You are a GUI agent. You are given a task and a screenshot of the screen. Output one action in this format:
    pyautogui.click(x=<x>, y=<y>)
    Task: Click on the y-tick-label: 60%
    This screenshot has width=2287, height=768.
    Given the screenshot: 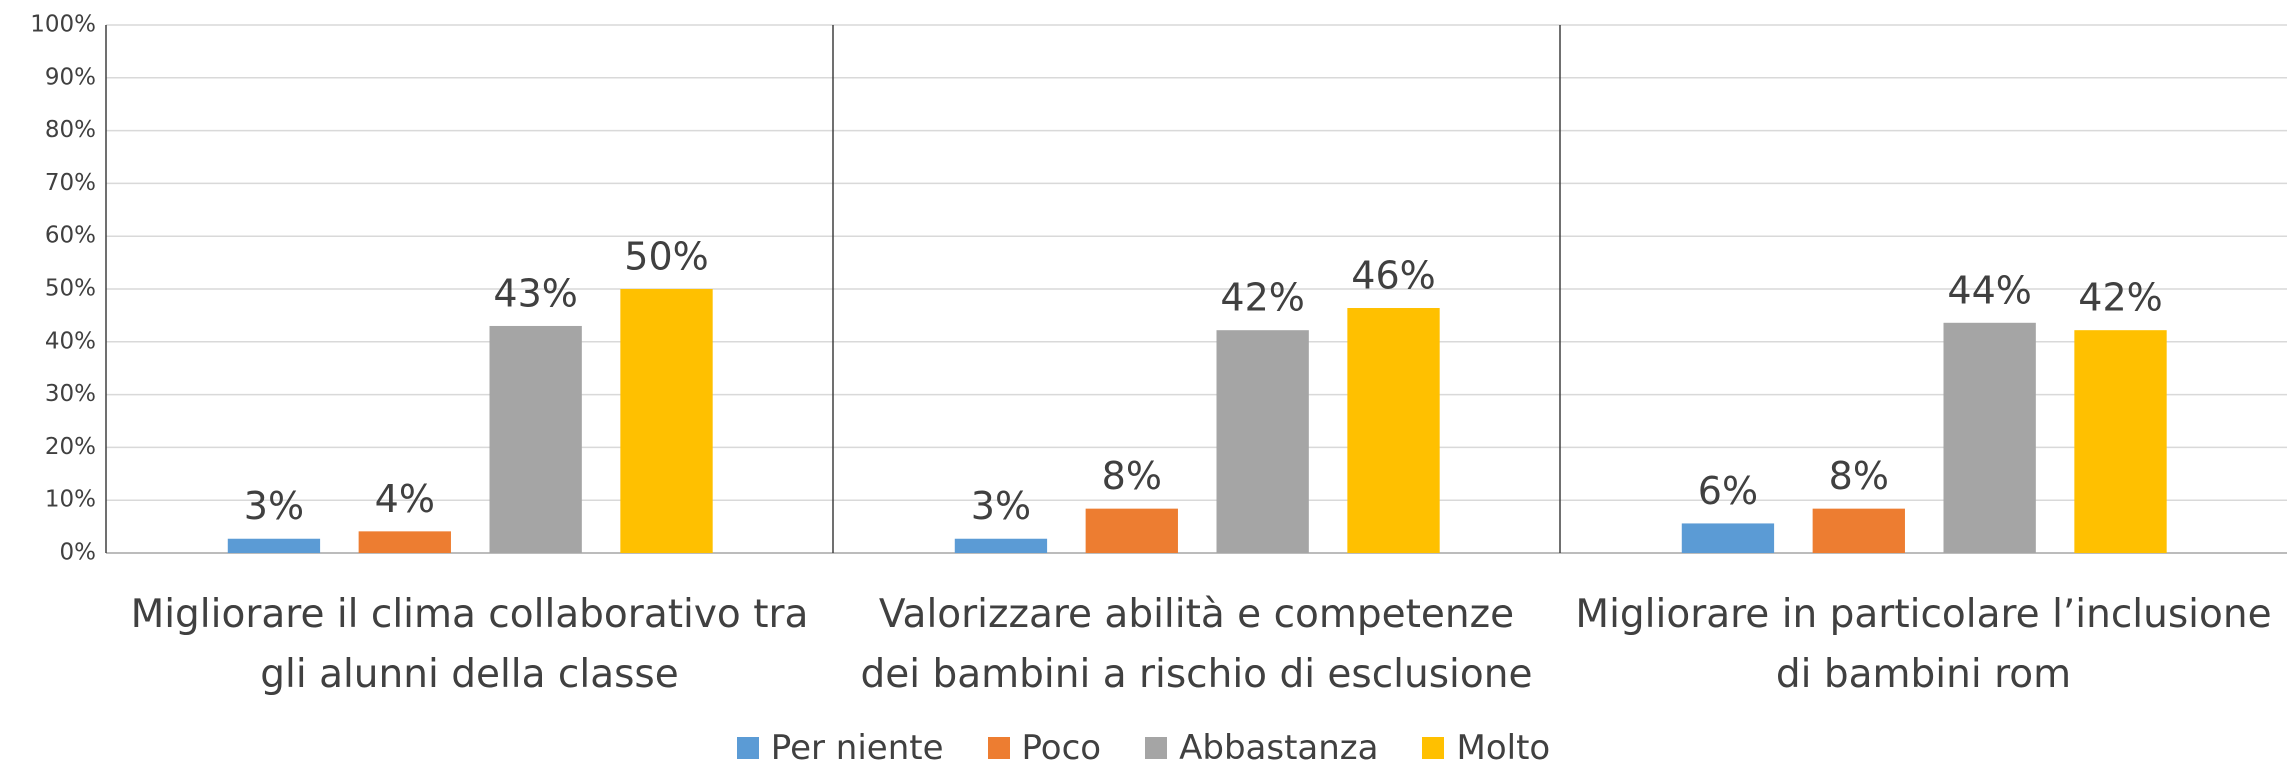 What is the action you would take?
    pyautogui.click(x=70, y=236)
    